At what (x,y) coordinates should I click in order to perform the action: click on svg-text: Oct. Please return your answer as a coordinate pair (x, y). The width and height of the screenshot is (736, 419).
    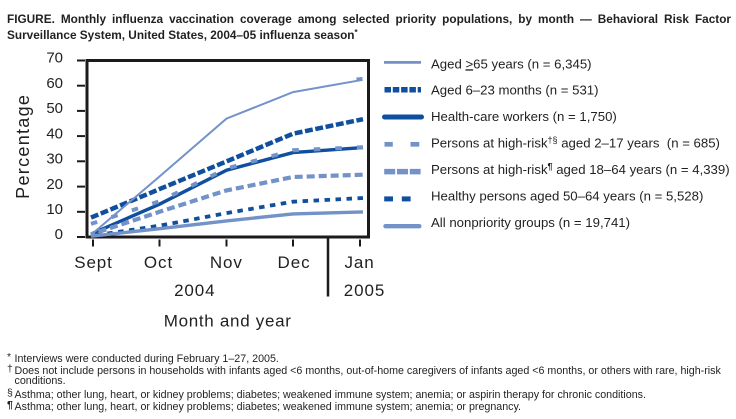
    Looking at the image, I should click on (158, 262).